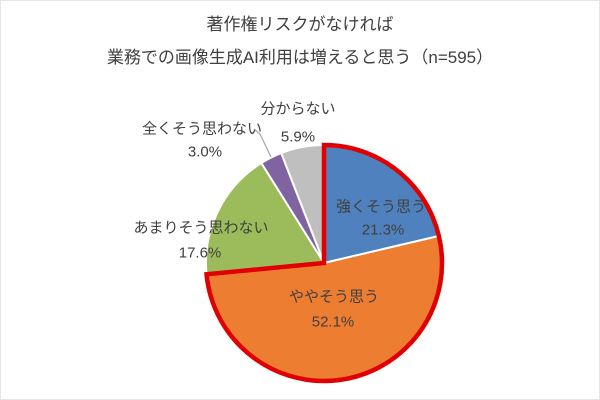 The width and height of the screenshot is (600, 400). Describe the element at coordinates (262, 143) in the screenshot. I see `leader-line-not-at-all` at that location.